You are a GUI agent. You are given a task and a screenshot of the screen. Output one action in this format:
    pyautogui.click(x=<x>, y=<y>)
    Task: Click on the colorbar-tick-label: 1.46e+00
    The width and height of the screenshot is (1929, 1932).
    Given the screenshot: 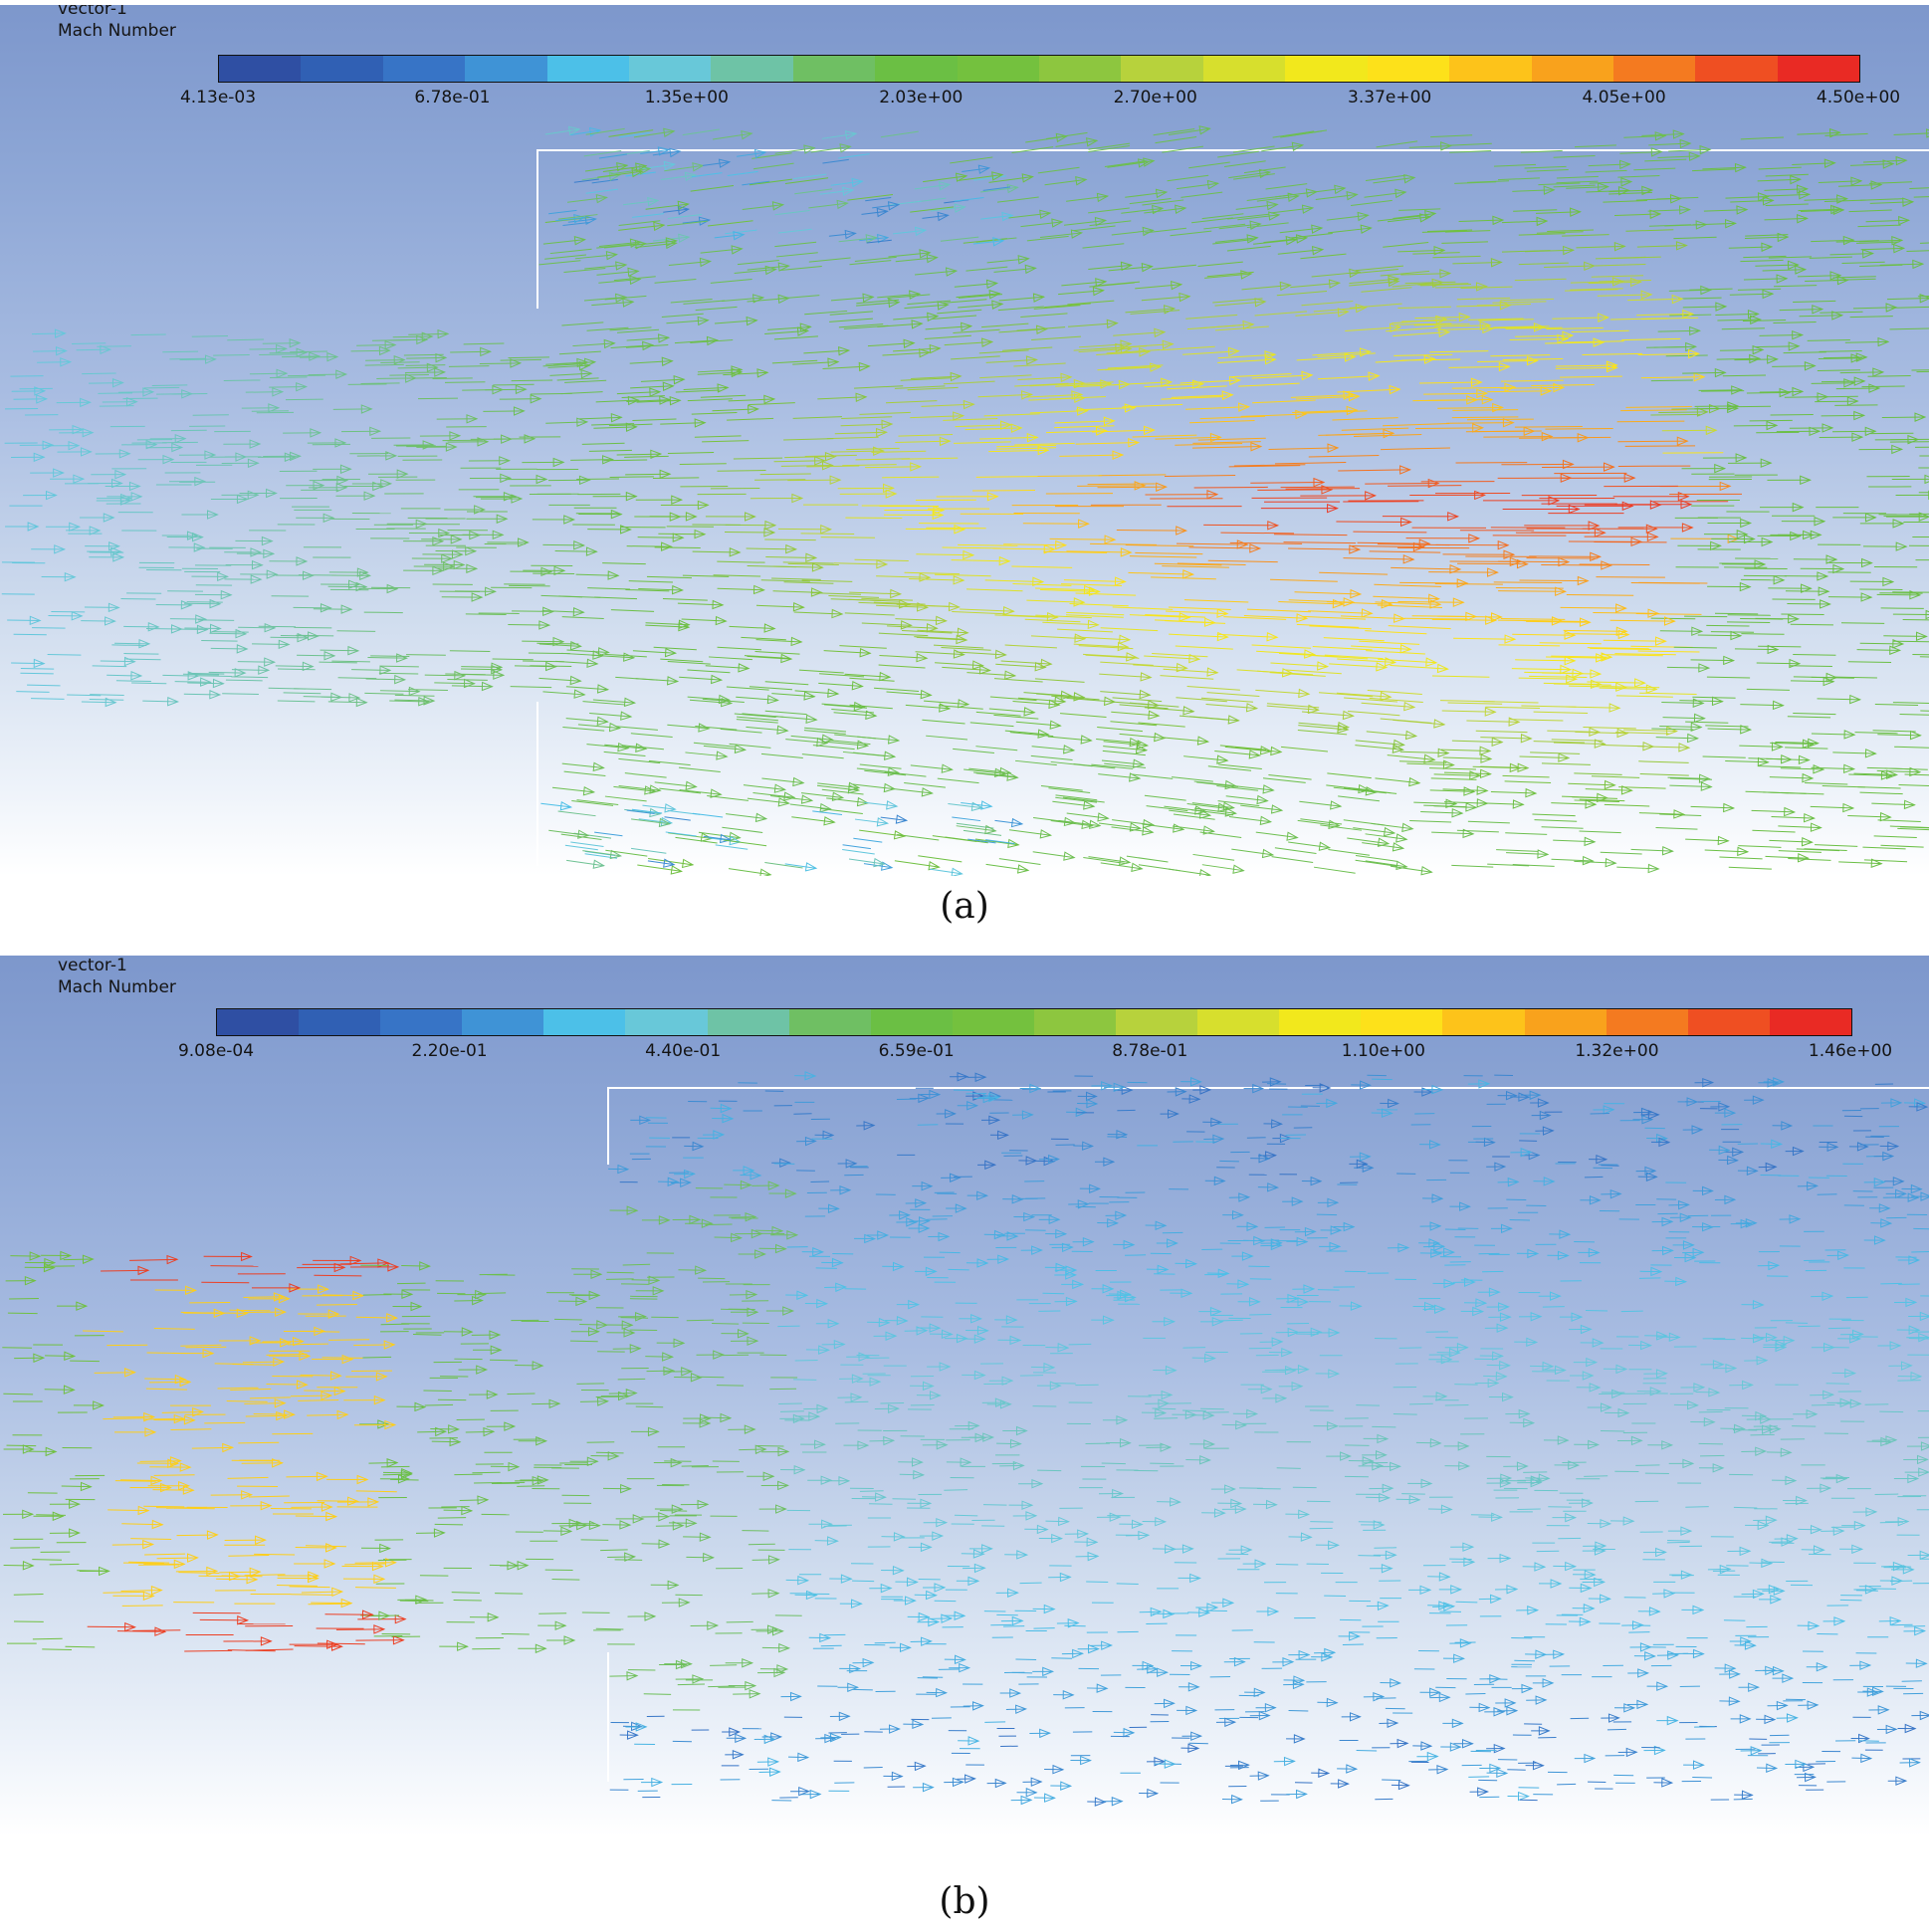 What is the action you would take?
    pyautogui.click(x=1850, y=1051)
    